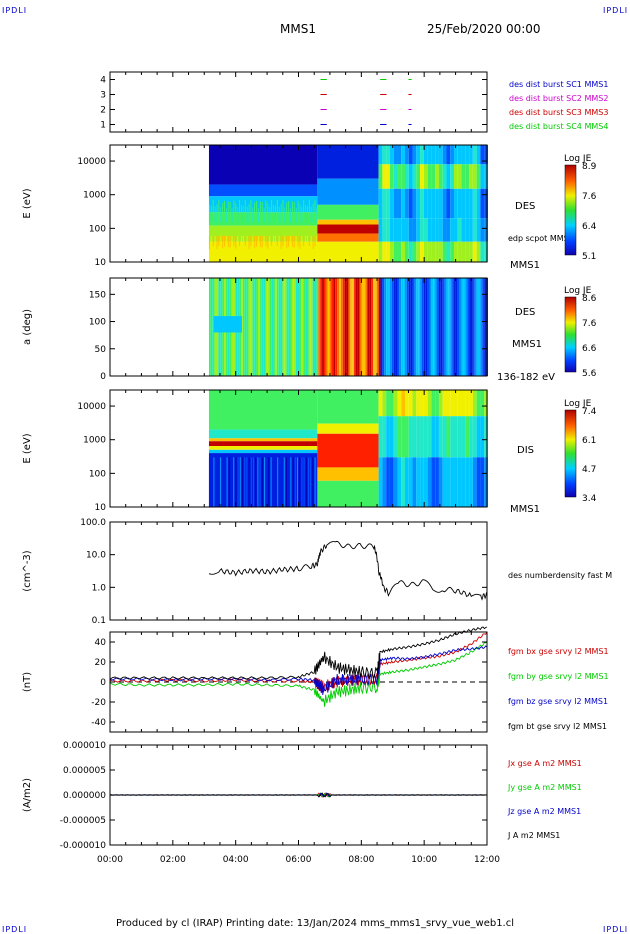 The image size is (630, 934). What do you see at coordinates (101, 263) in the screenshot?
I see `y-tick-label: 10` at bounding box center [101, 263].